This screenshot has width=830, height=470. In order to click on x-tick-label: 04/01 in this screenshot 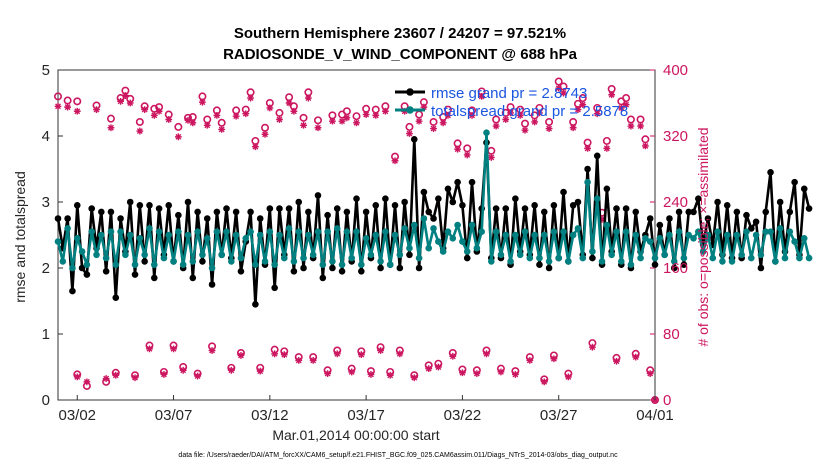, I will do `click(655, 415)`.